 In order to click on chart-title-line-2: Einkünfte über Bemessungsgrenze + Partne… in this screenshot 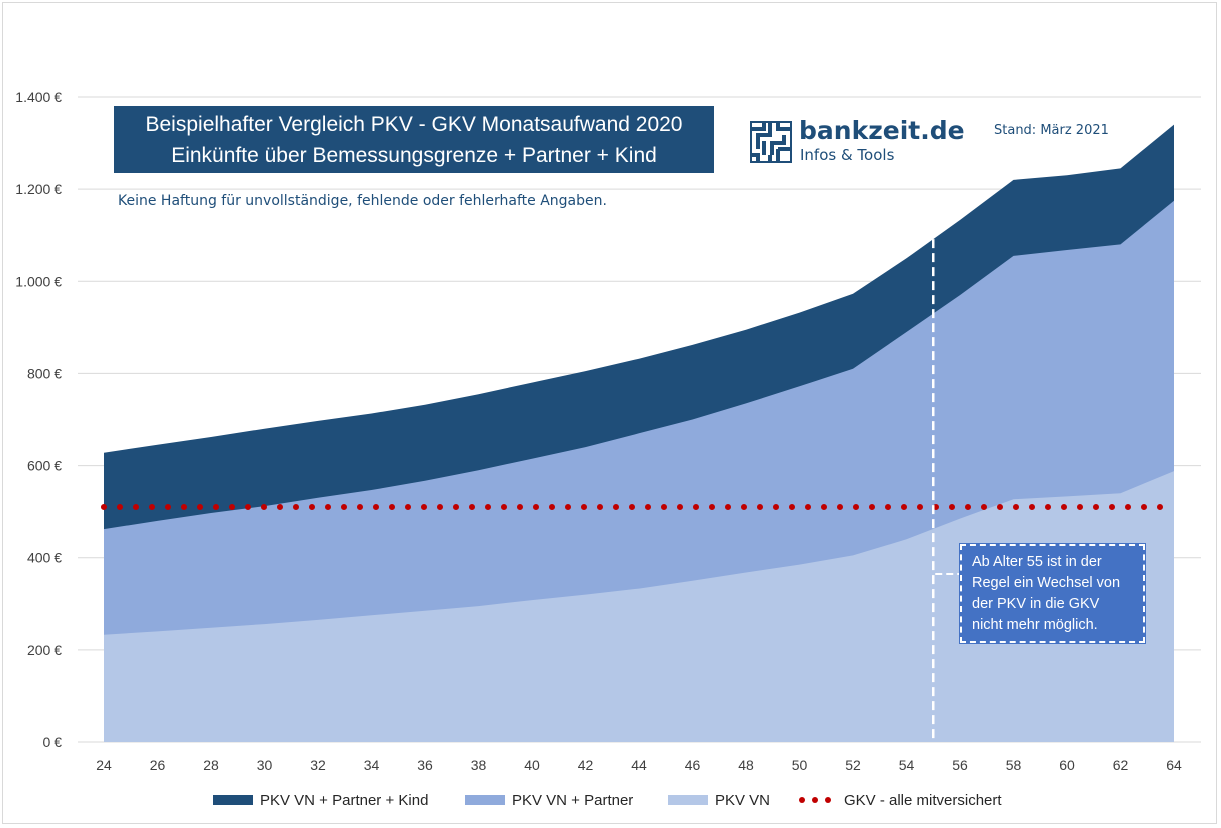, I will do `click(414, 155)`.